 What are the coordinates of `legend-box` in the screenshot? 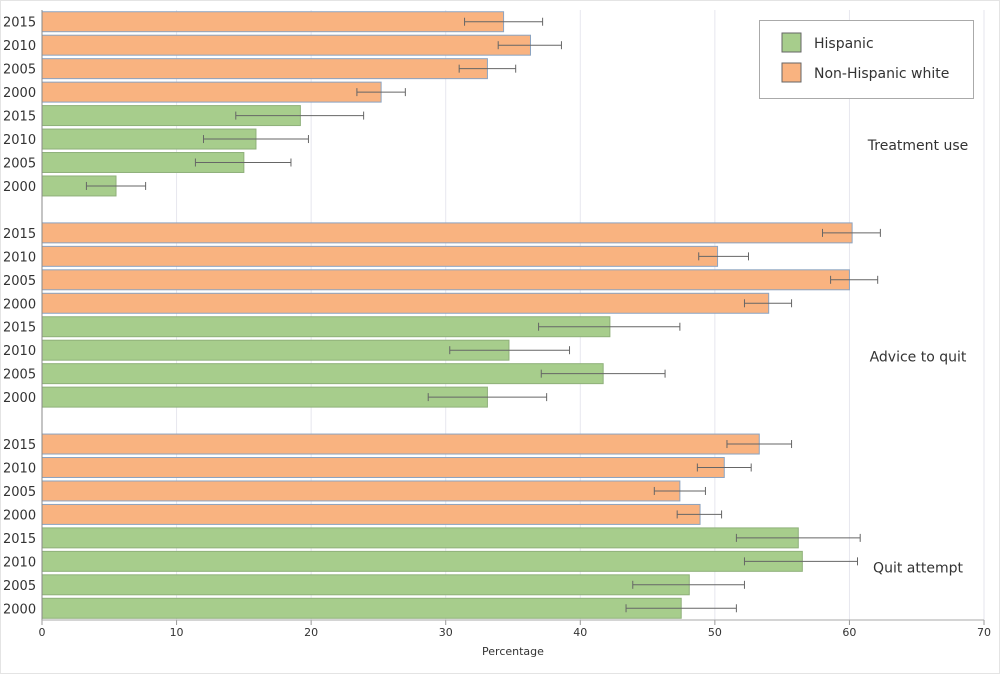 It's located at (866, 59).